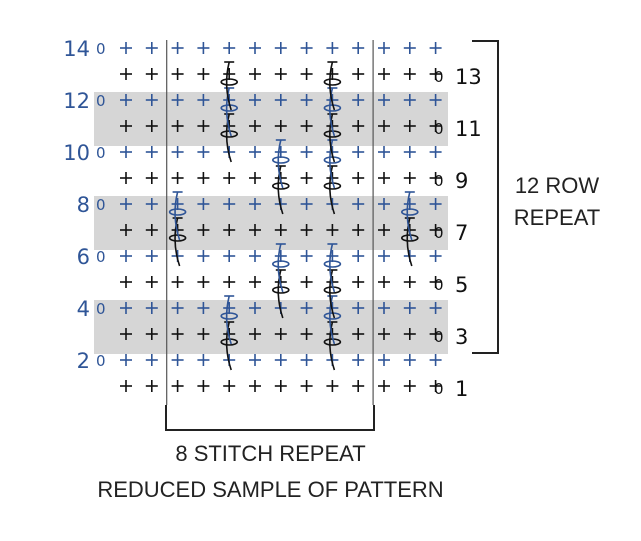 This screenshot has width=641, height=541. Describe the element at coordinates (177, 74) in the screenshot. I see `stitch-r13-s3` at that location.